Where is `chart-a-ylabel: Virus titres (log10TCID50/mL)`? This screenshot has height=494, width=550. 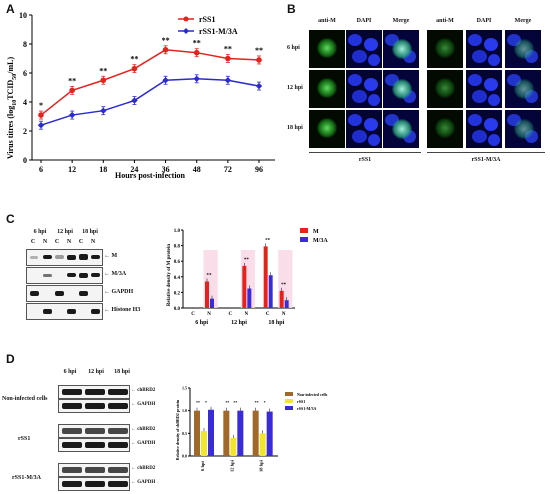
chart-a-ylabel: Virus titres (log10TCID50/mL) is located at coordinates (12, 108).